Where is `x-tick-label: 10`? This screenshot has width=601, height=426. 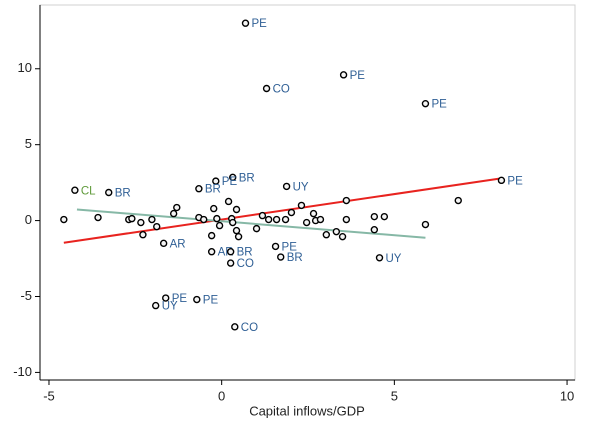
x-tick-label: 10 is located at coordinates (567, 395).